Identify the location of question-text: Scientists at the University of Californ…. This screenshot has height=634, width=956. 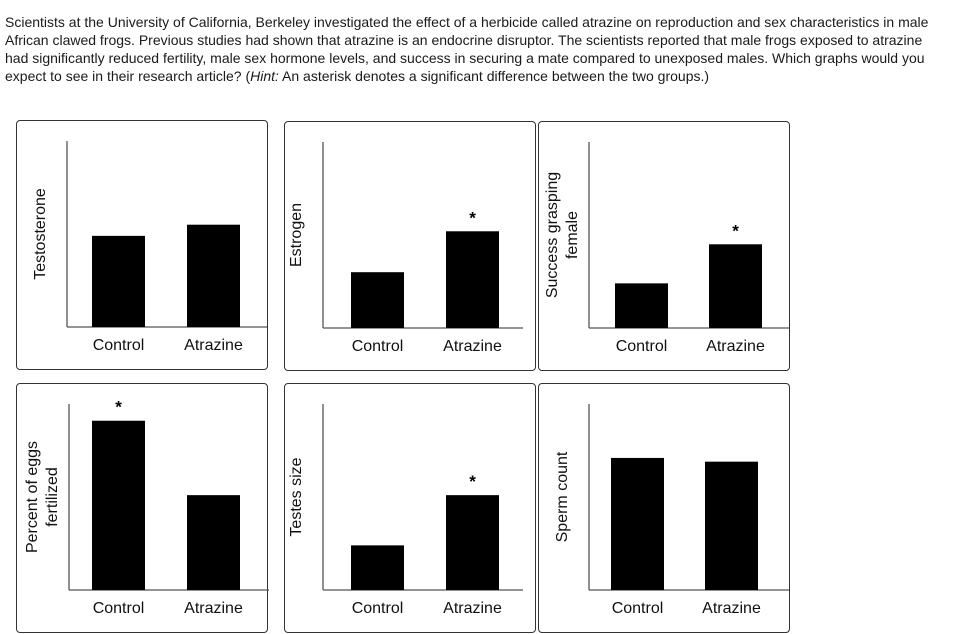
(470, 49).